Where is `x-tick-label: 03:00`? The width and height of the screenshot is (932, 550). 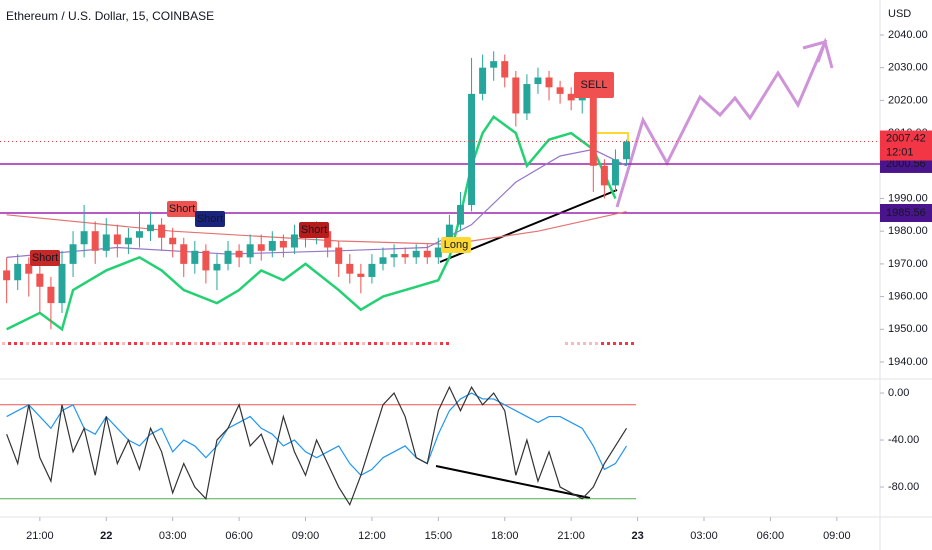 x-tick-label: 03:00 is located at coordinates (173, 536).